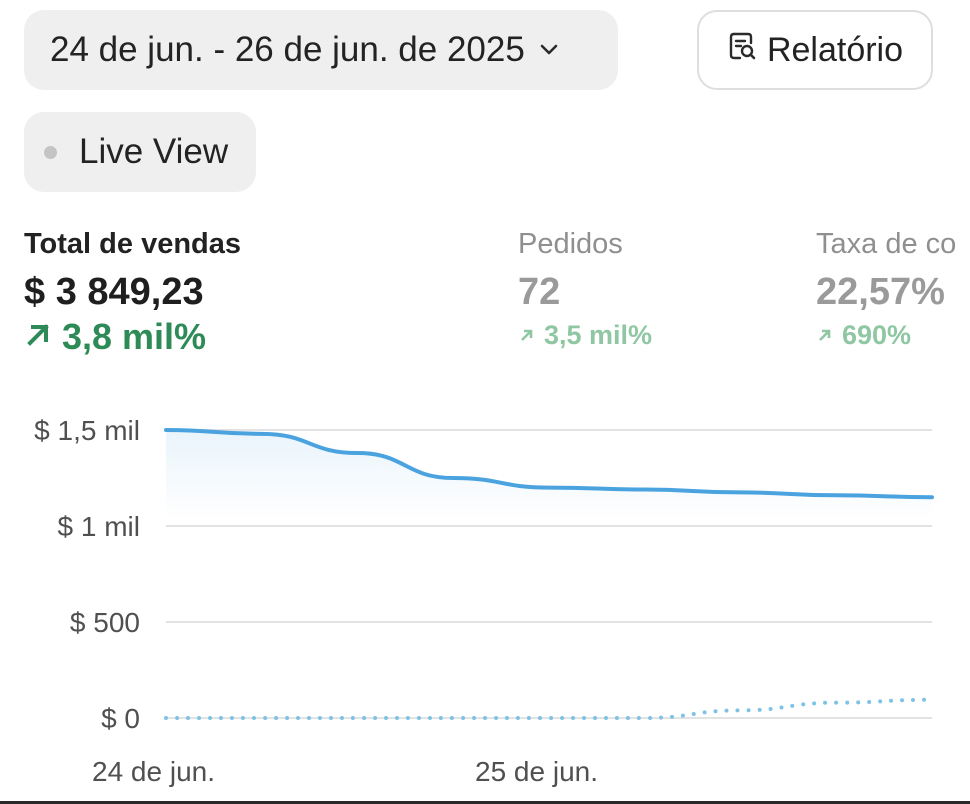 The image size is (970, 804). What do you see at coordinates (154, 151) in the screenshot?
I see `live-view-label: Live View` at bounding box center [154, 151].